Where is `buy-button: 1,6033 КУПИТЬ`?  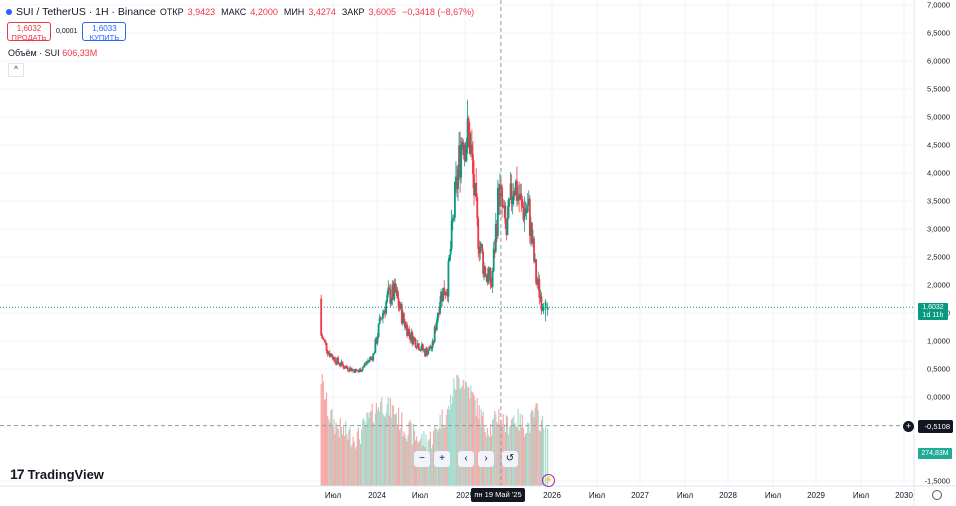
buy-button: 1,6033 КУПИТЬ is located at coordinates (104, 32).